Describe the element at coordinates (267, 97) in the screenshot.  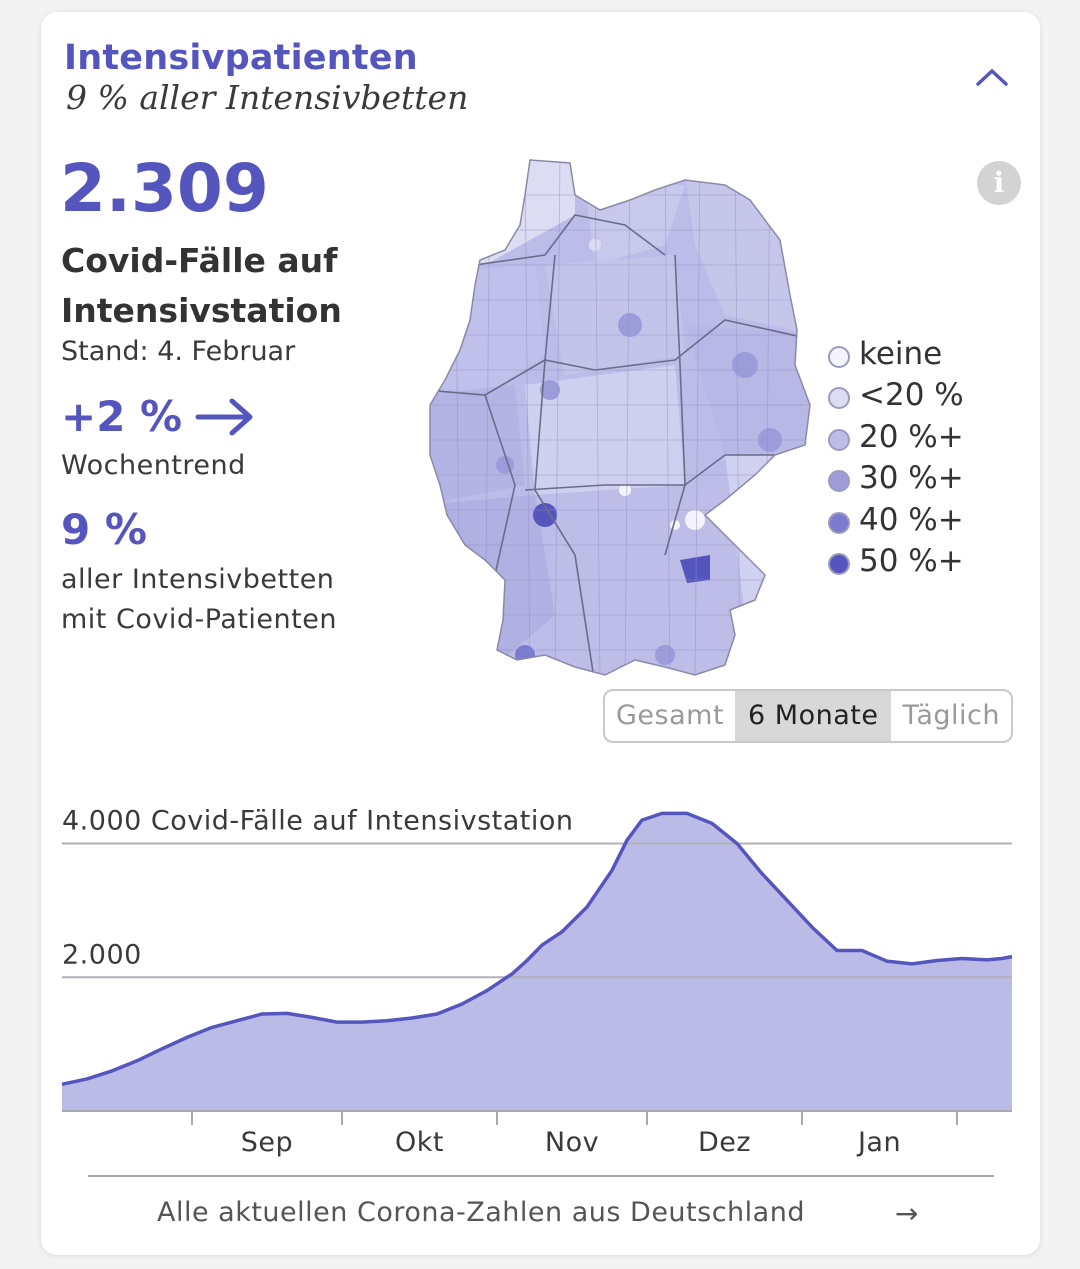
I see `card-subtitle: 9 % aller Intensivbetten` at that location.